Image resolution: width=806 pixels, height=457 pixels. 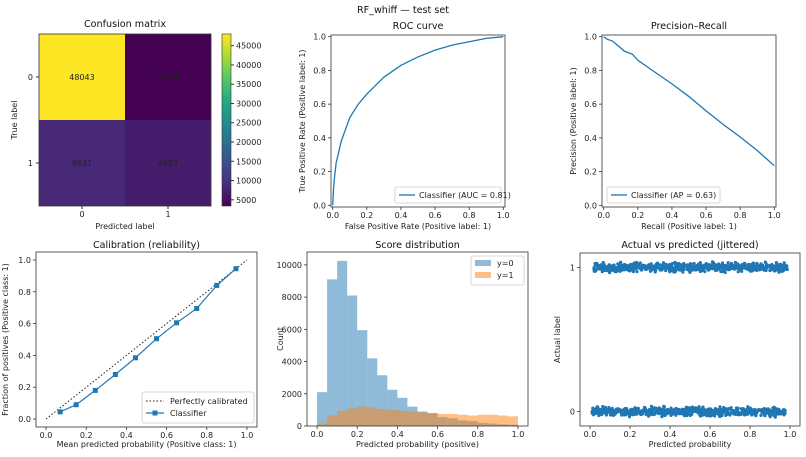 What do you see at coordinates (125, 24) in the screenshot?
I see `chart-title: Confusion matrix` at bounding box center [125, 24].